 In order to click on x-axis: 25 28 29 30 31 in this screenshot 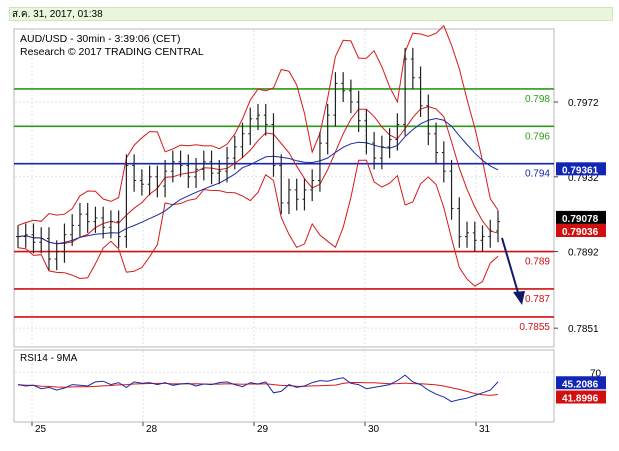, I will do `click(261, 428)`.